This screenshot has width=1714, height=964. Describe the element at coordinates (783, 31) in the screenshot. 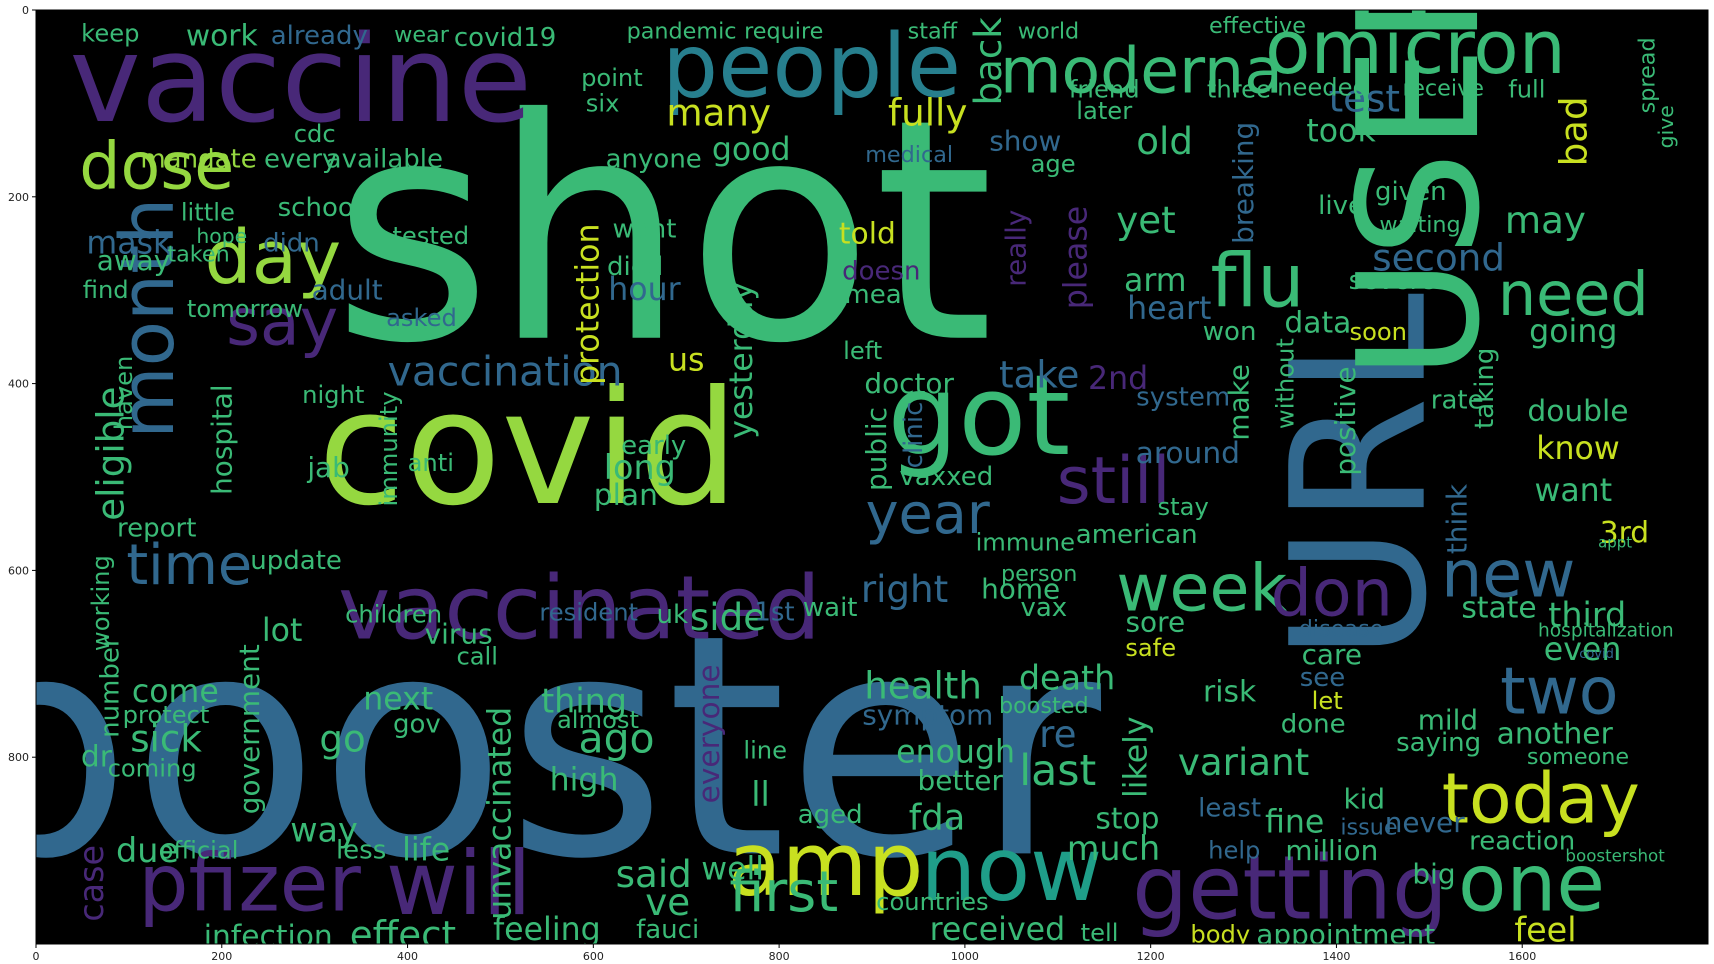

I see `word-require: require` at that location.